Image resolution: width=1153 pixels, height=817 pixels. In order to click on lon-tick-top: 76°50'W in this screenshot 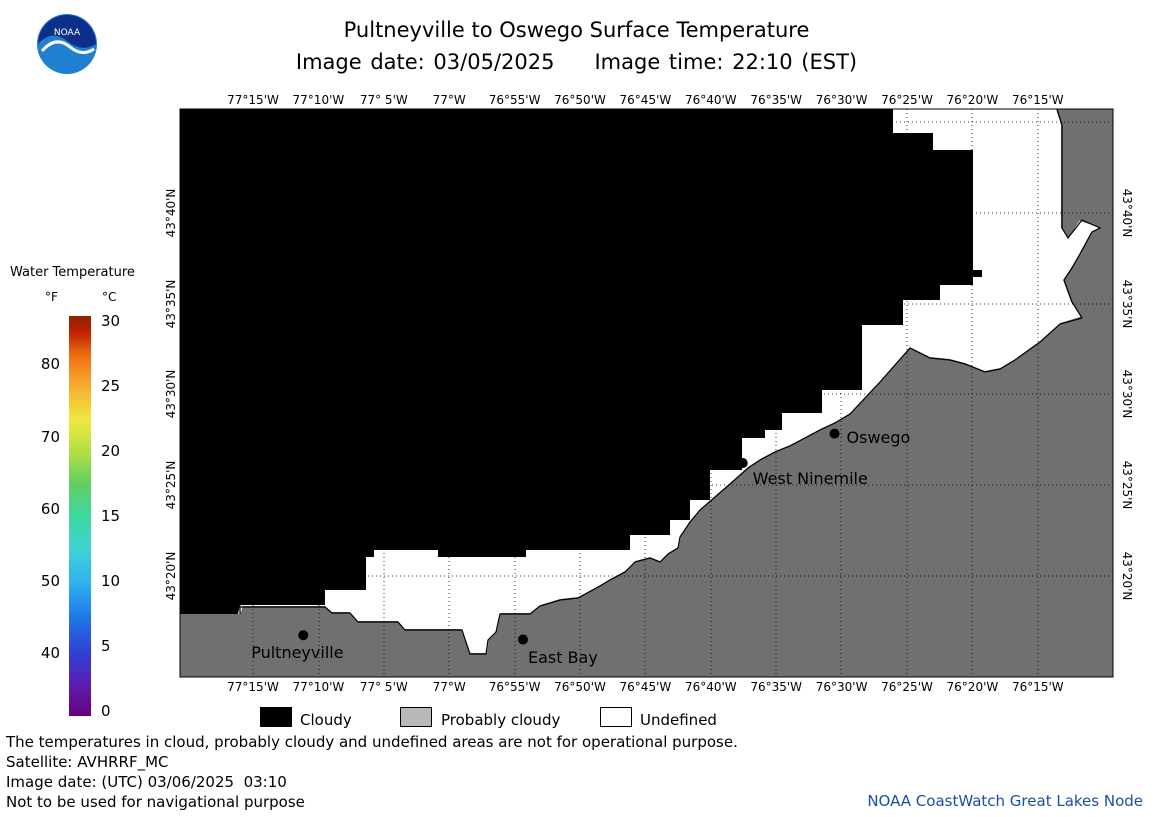, I will do `click(580, 100)`.